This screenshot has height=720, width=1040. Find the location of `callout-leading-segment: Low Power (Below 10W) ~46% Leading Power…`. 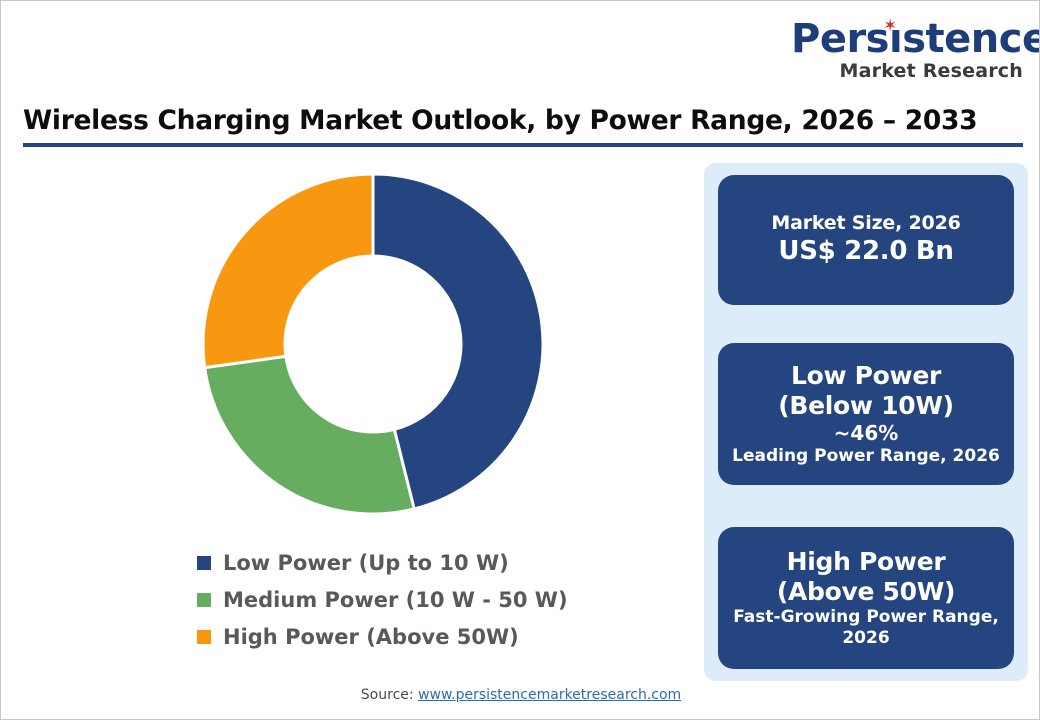

callout-leading-segment: Low Power (Below 10W) ~46% Leading Power… is located at coordinates (866, 414).